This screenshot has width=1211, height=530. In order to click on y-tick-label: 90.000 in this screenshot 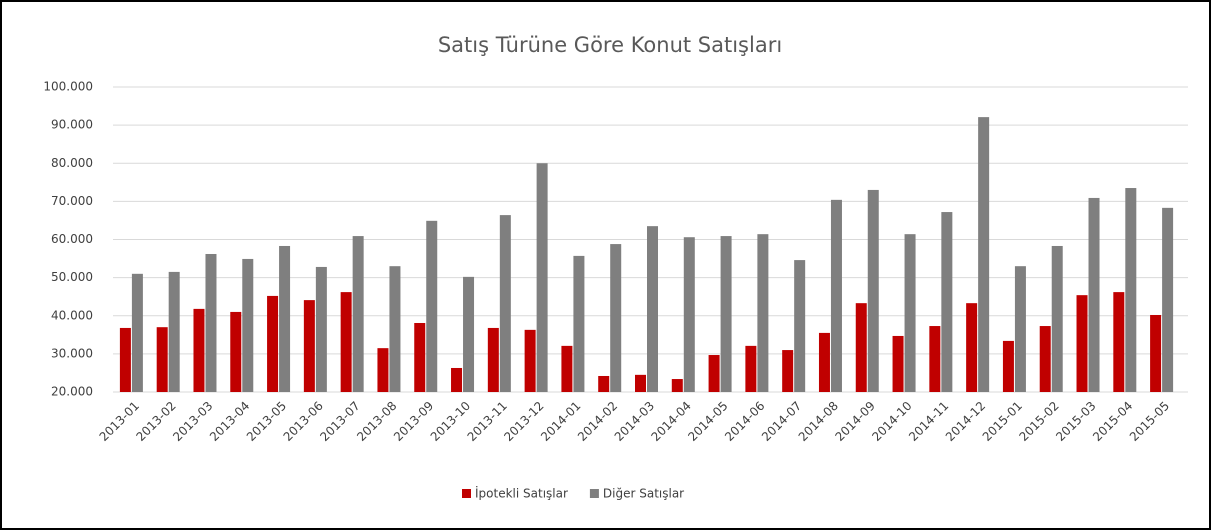, I will do `click(72, 125)`.